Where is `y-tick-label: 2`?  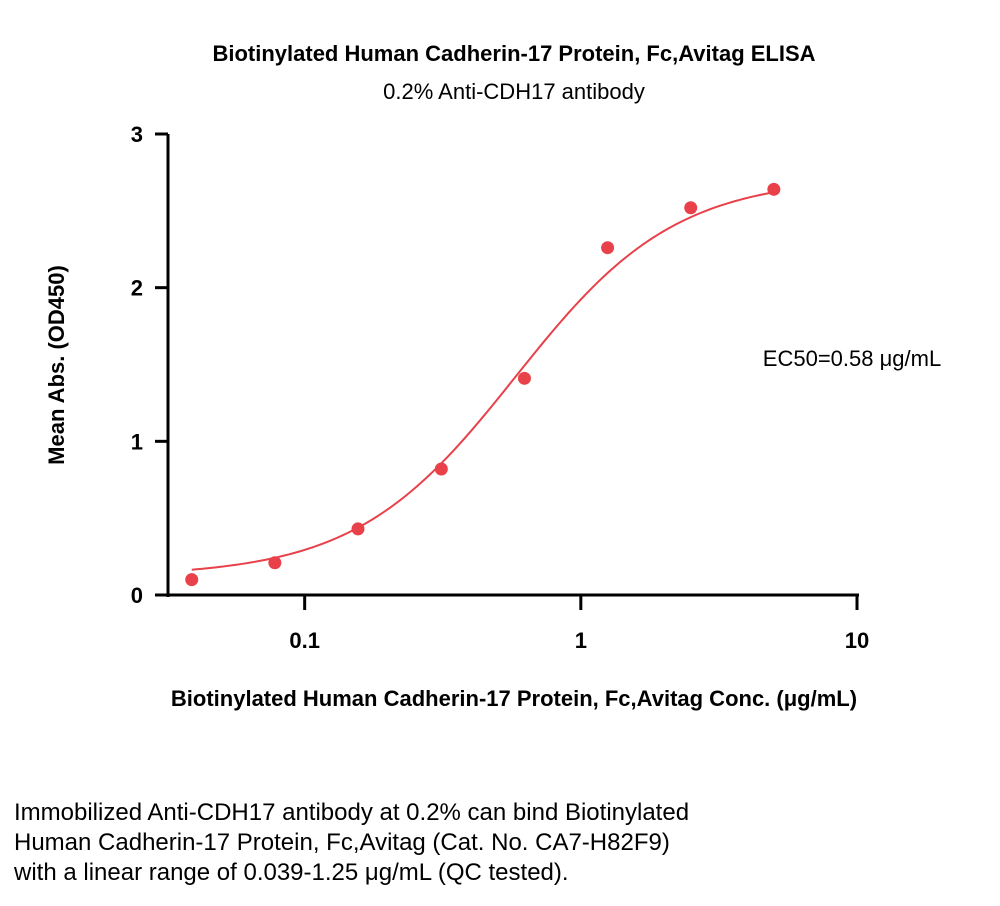 y-tick-label: 2 is located at coordinates (137, 288).